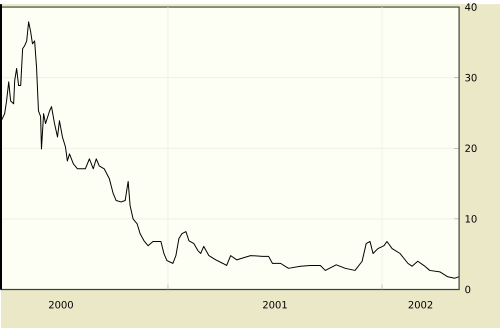 The height and width of the screenshot is (328, 500). What do you see at coordinates (61, 304) in the screenshot?
I see `x-tick-label: 2000` at bounding box center [61, 304].